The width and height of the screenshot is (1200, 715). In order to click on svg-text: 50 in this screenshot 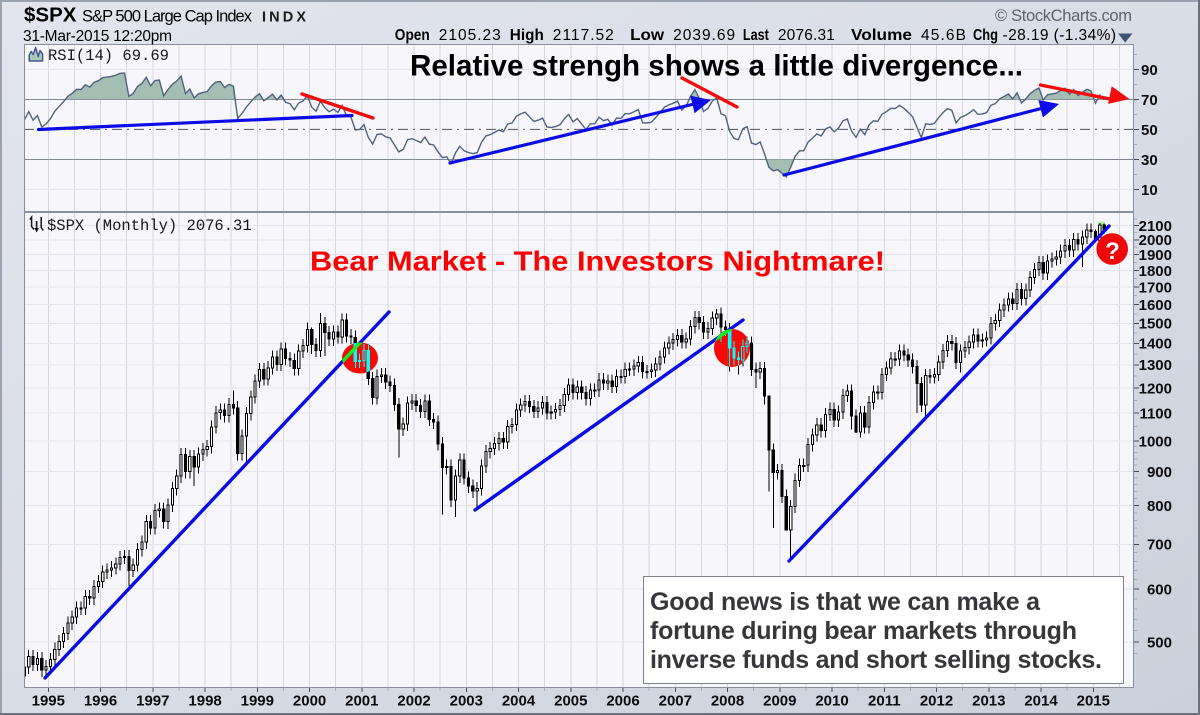, I will do `click(1149, 130)`.